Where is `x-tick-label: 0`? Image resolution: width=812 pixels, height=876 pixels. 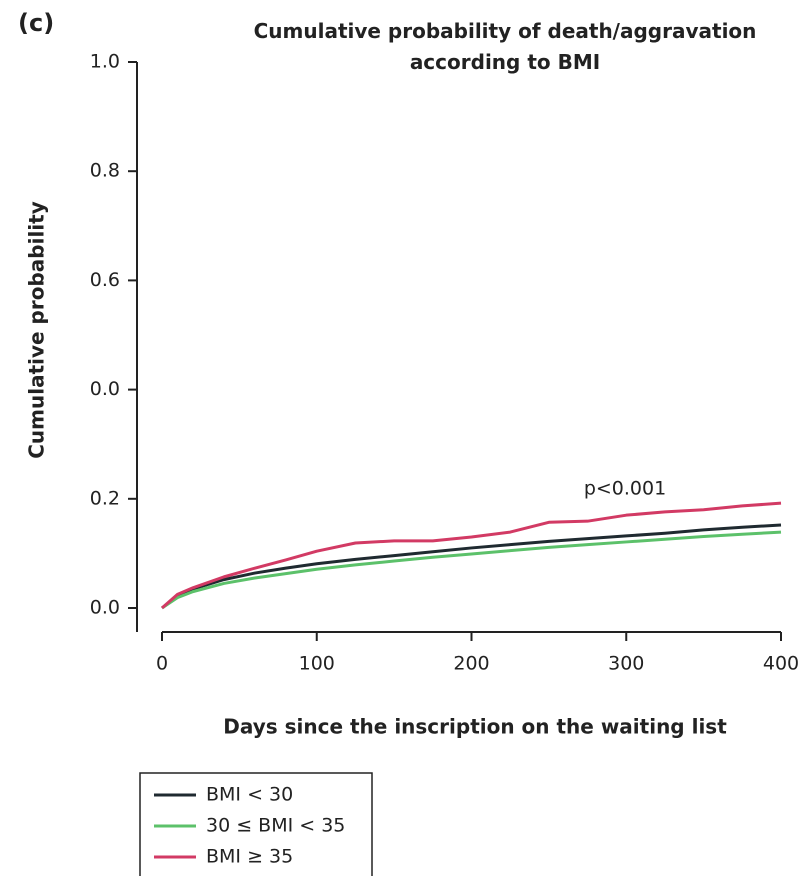 x-tick-label: 0 is located at coordinates (162, 664).